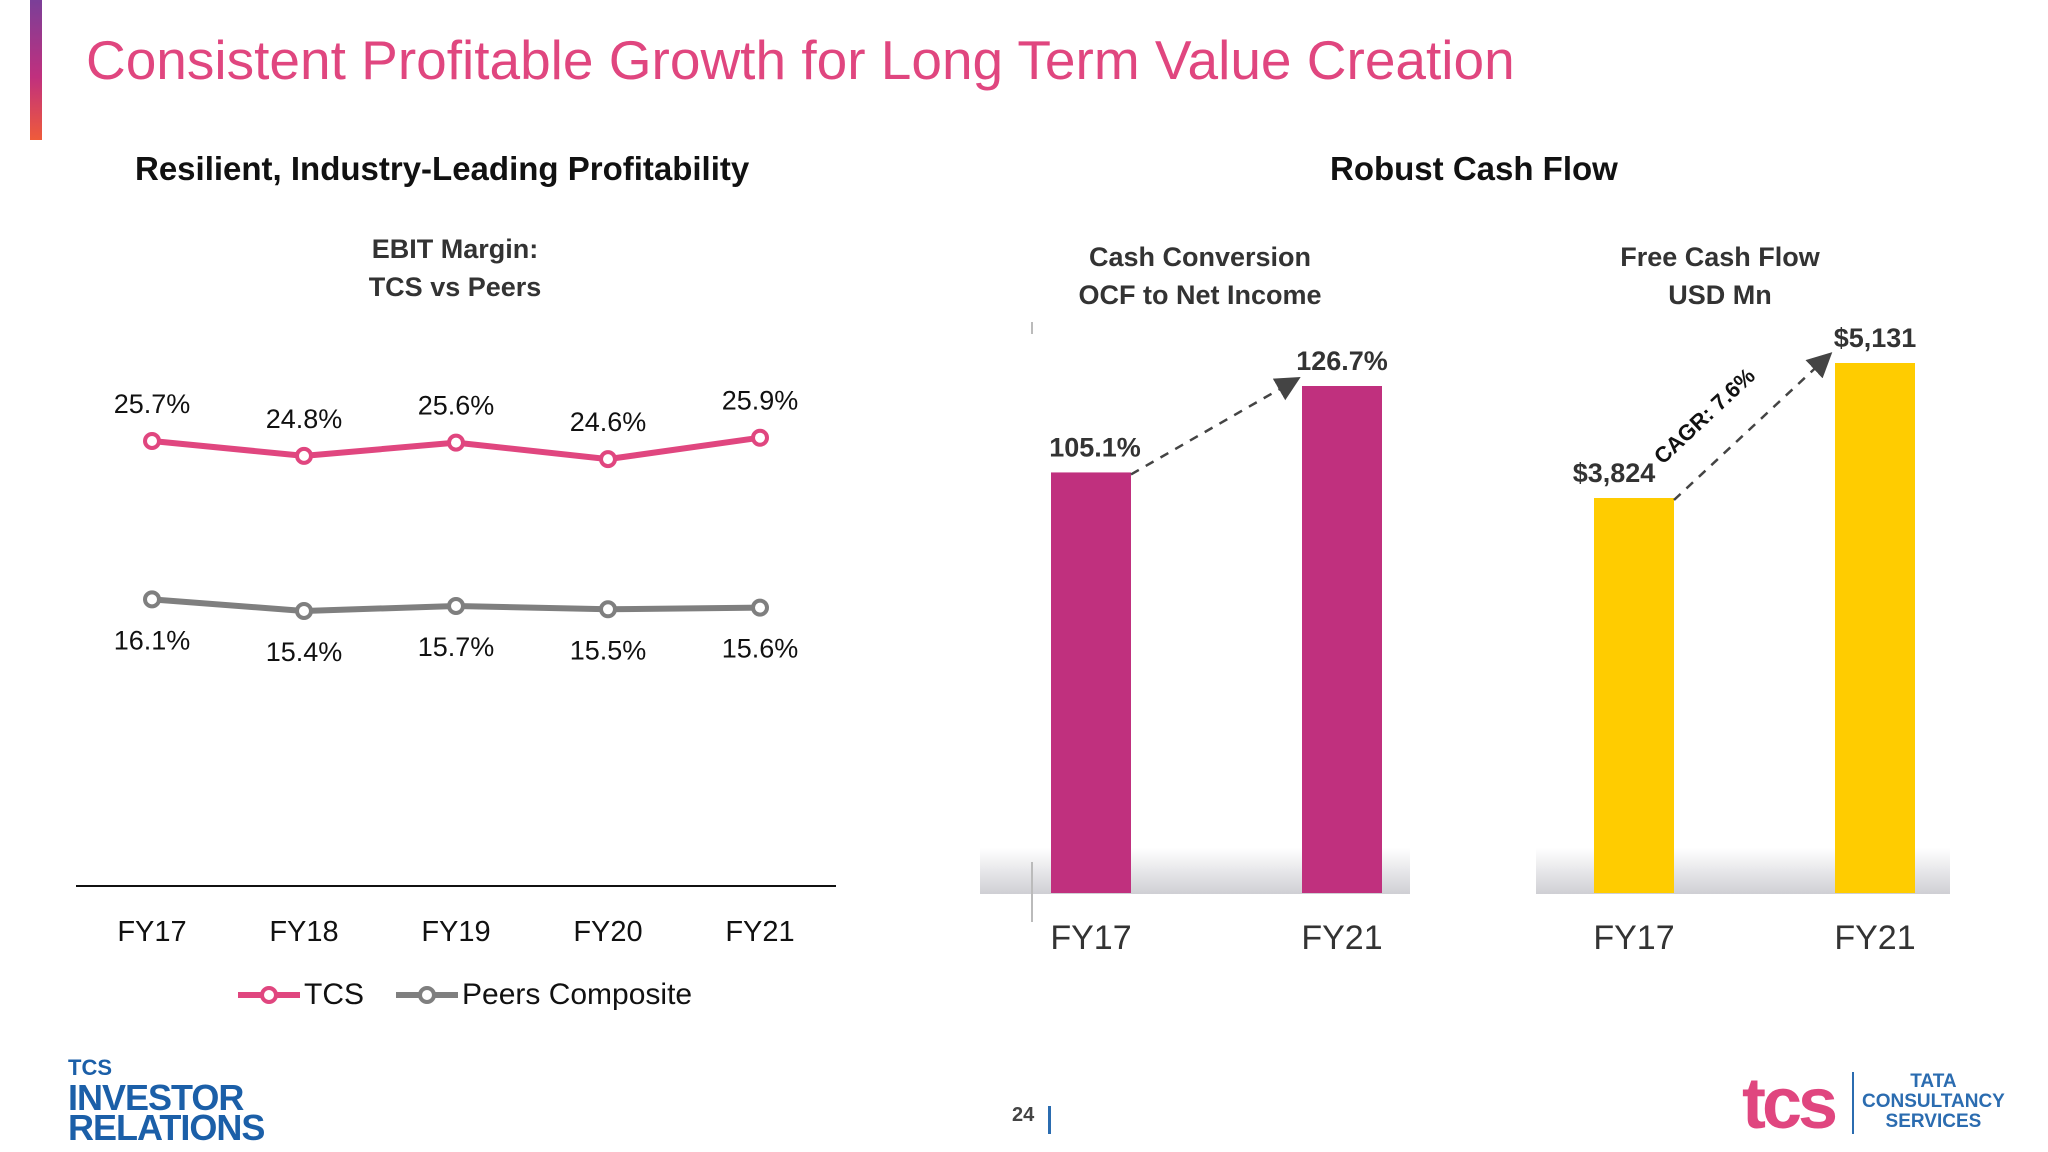  Describe the element at coordinates (1720, 257) in the screenshot. I see `free-cash-flow-title-line1: Free Cash Flow` at that location.